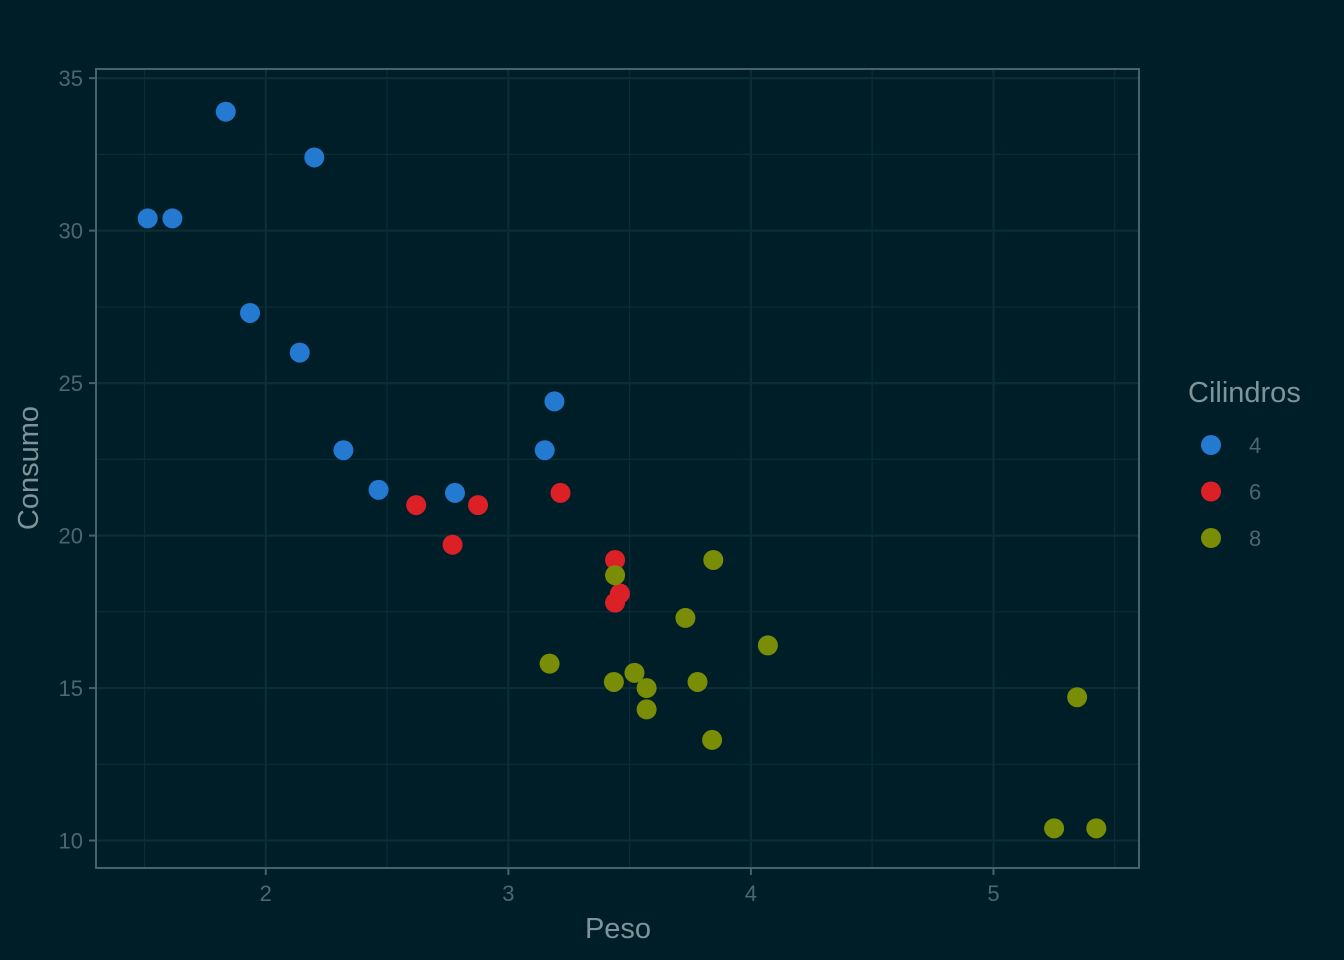  I want to click on legend-title: Cilindros, so click(1244, 393).